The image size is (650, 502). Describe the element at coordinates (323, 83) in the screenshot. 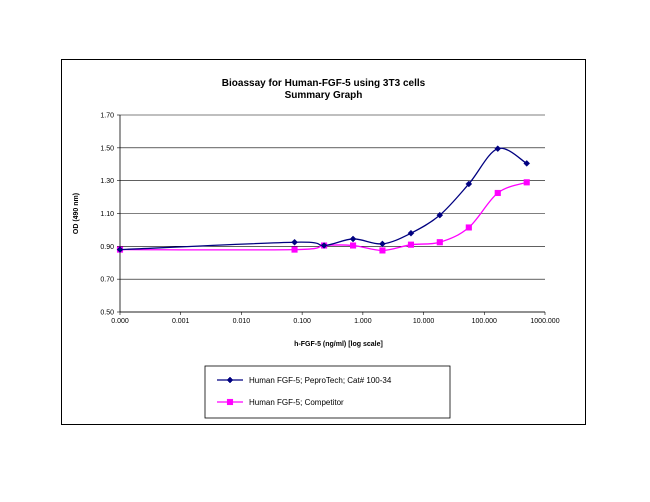

I see `chart-title: Bioassay for Human-FGF-5 using 3T3 cells` at that location.